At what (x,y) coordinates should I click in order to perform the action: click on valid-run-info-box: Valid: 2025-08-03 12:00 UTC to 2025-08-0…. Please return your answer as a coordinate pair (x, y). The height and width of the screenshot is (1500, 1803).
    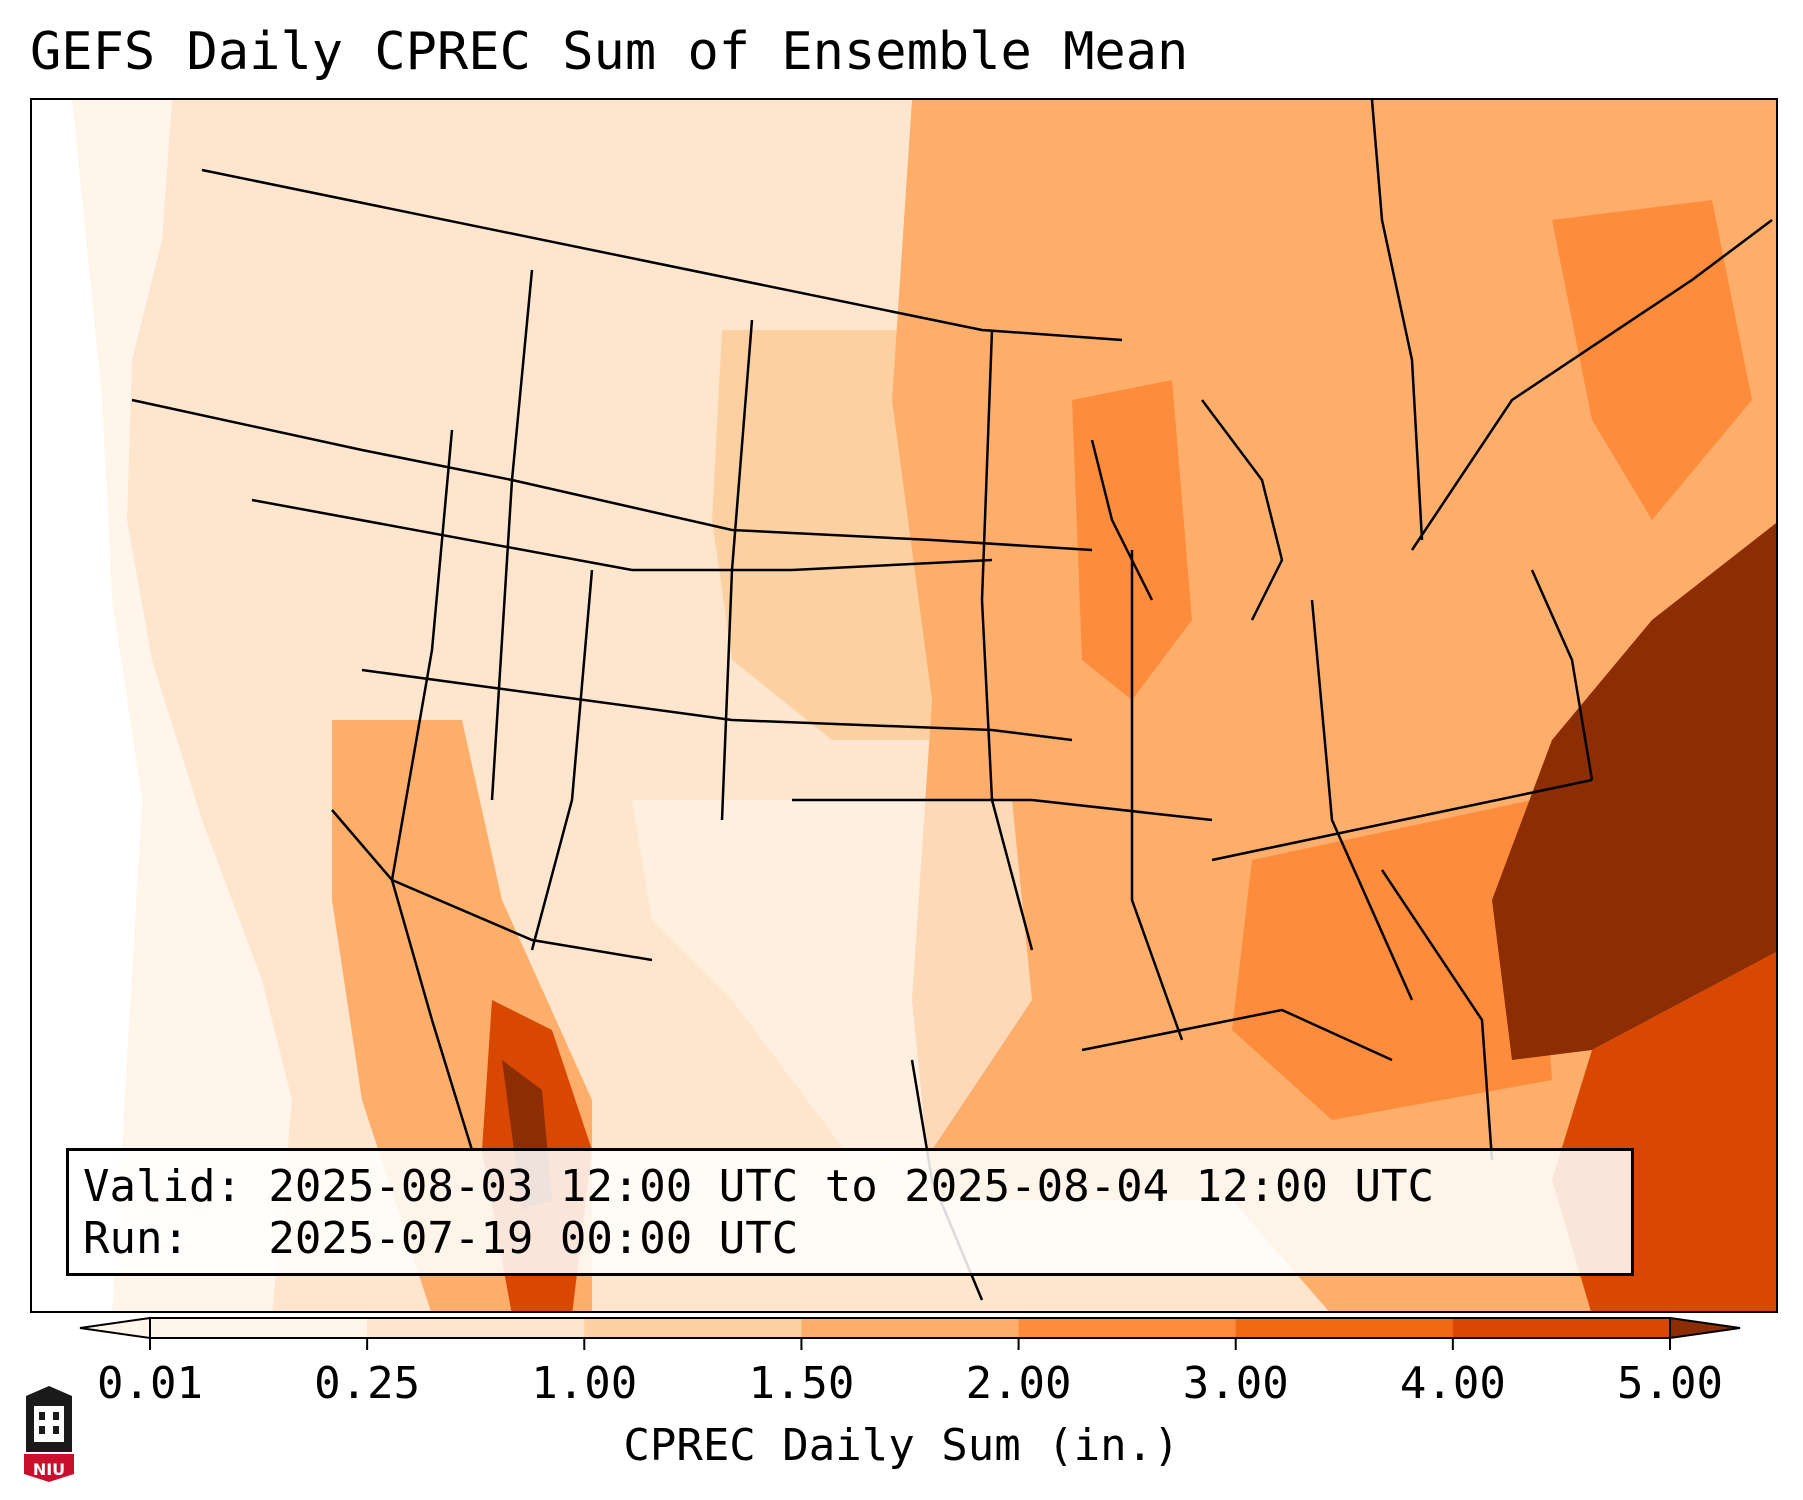
    Looking at the image, I should click on (850, 1212).